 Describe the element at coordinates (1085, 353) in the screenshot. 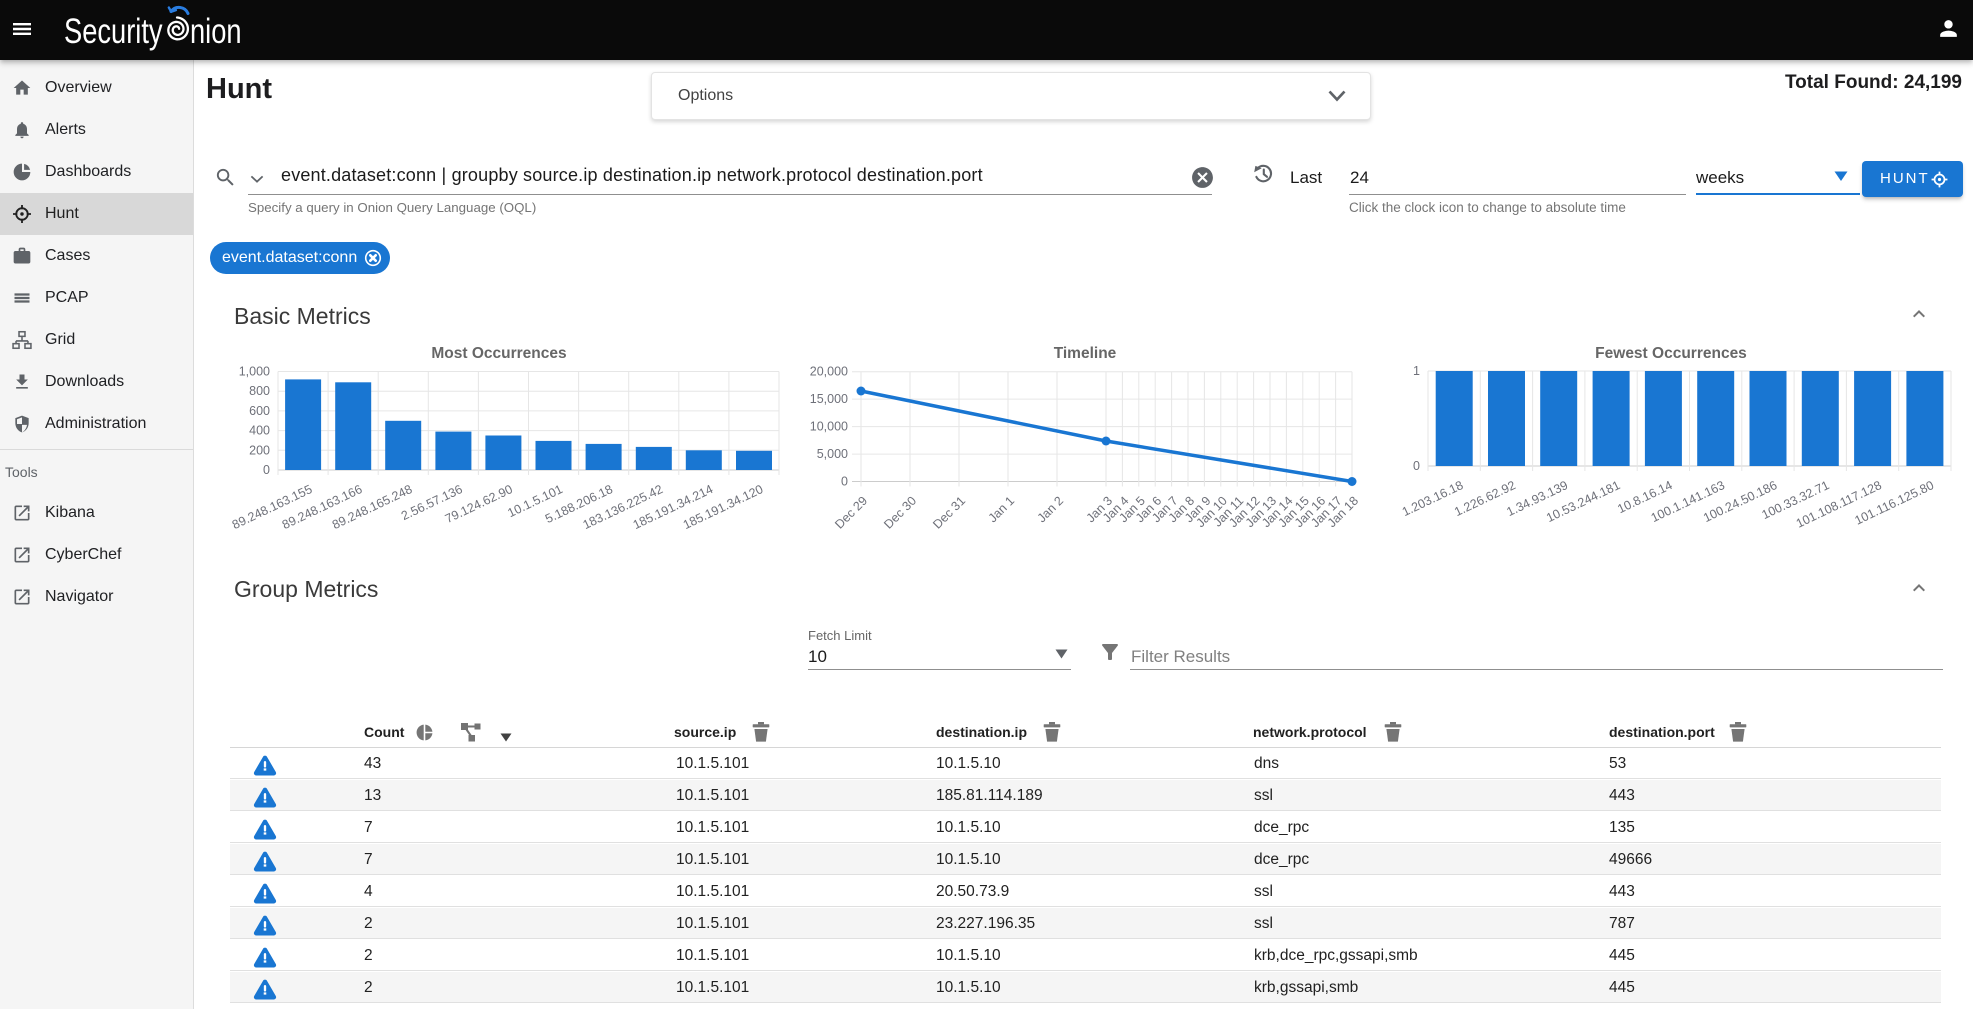

I see `svg-text: Timeline` at that location.